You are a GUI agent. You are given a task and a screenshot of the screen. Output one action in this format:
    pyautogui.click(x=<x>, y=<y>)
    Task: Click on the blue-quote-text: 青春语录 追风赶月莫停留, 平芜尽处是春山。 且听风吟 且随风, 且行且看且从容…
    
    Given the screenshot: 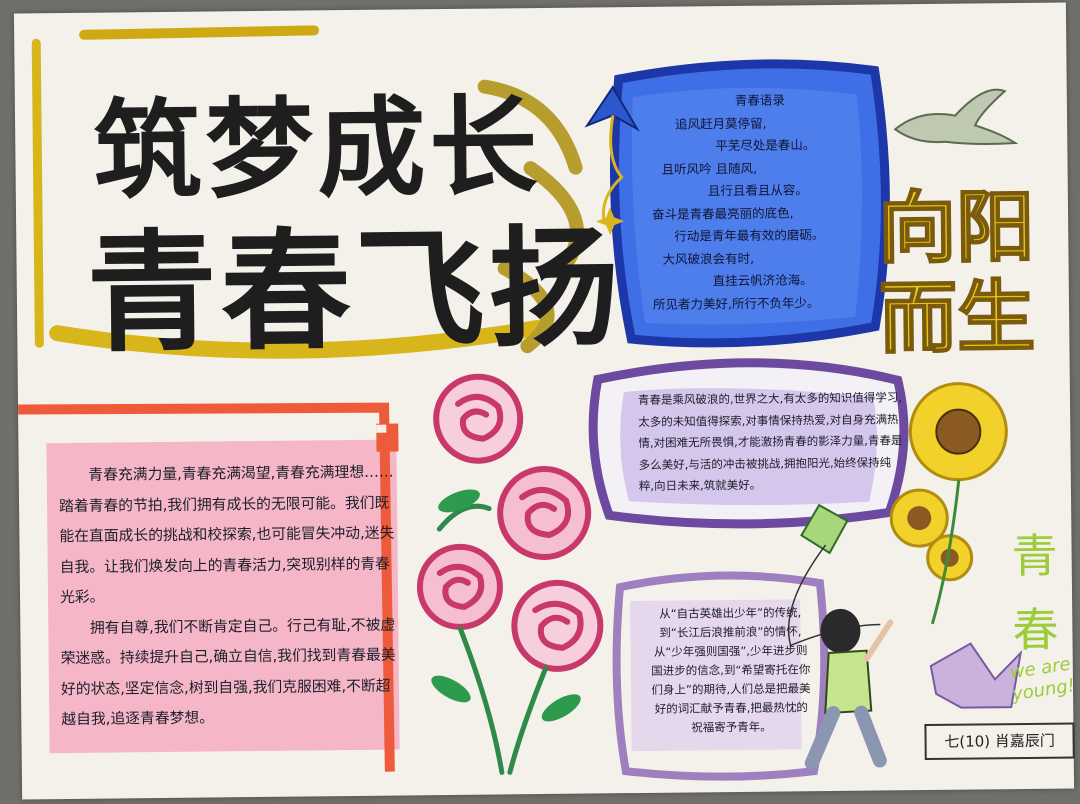 What is the action you would take?
    pyautogui.click(x=761, y=202)
    